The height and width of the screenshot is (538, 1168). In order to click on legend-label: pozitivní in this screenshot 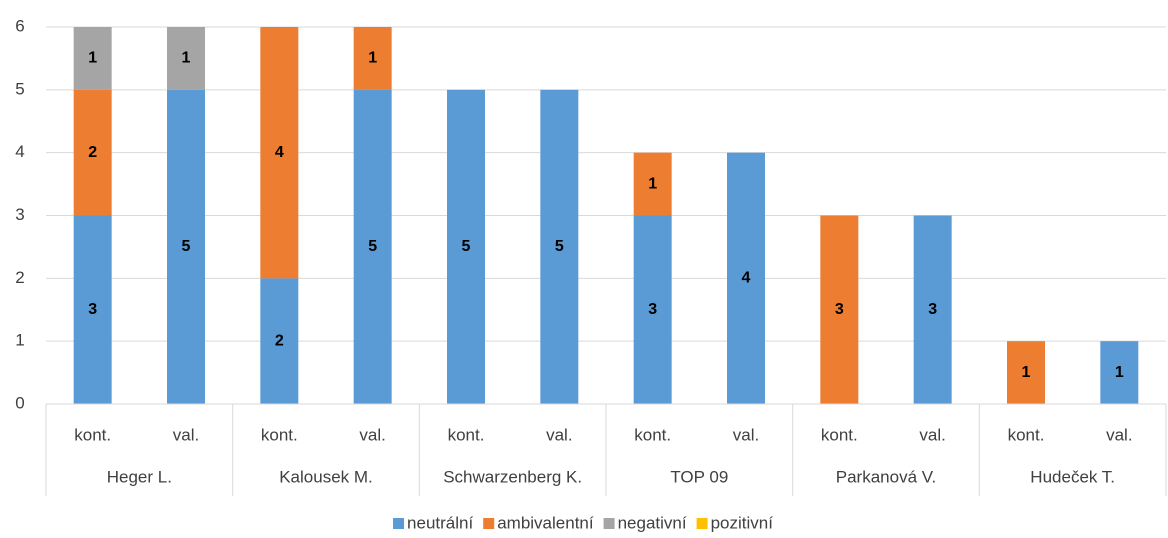, I will do `click(742, 522)`.